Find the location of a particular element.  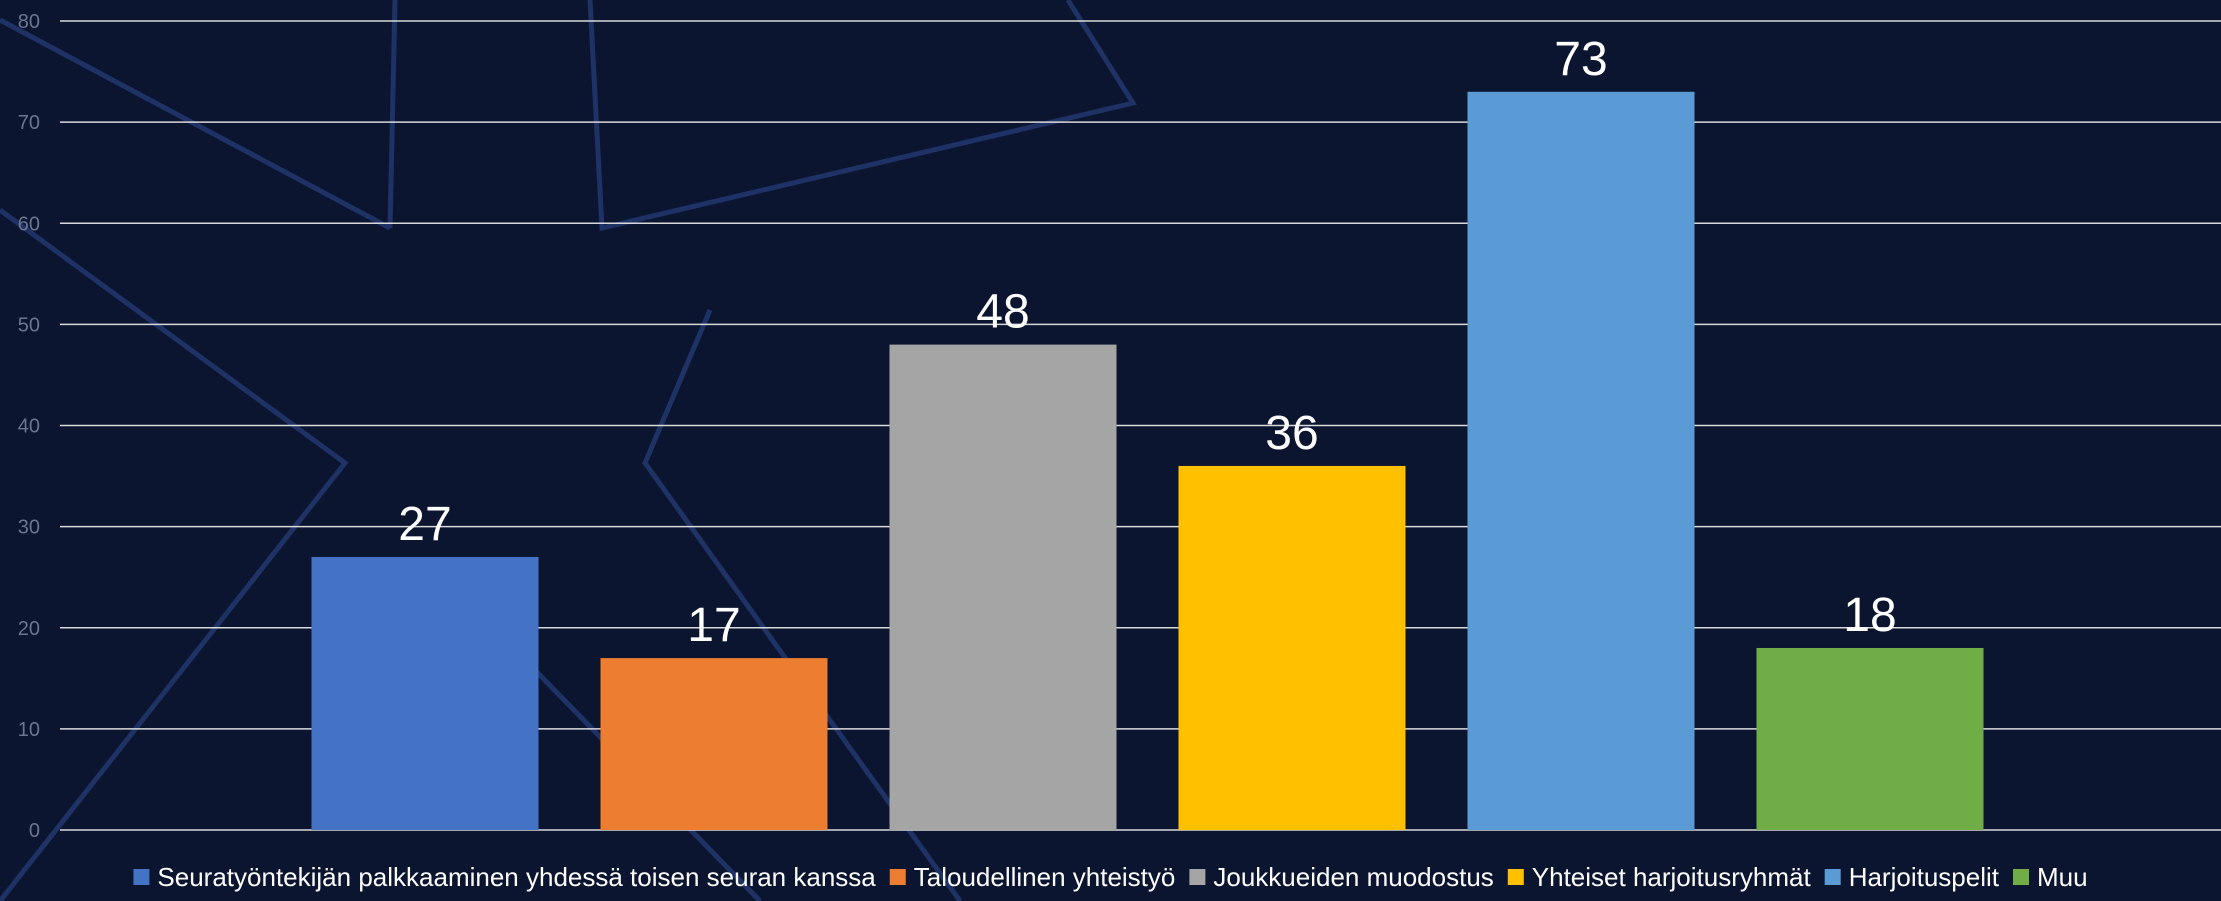

legend-item: Harjoituspelit is located at coordinates (1912, 877).